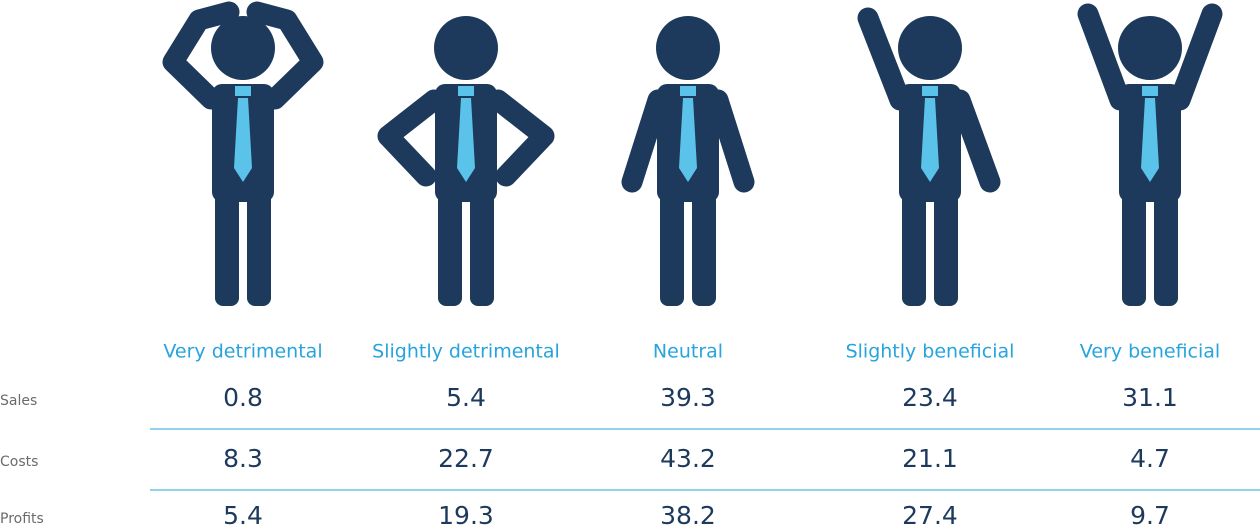 This screenshot has width=1260, height=530. I want to click on row-label: Sales, so click(18, 401).